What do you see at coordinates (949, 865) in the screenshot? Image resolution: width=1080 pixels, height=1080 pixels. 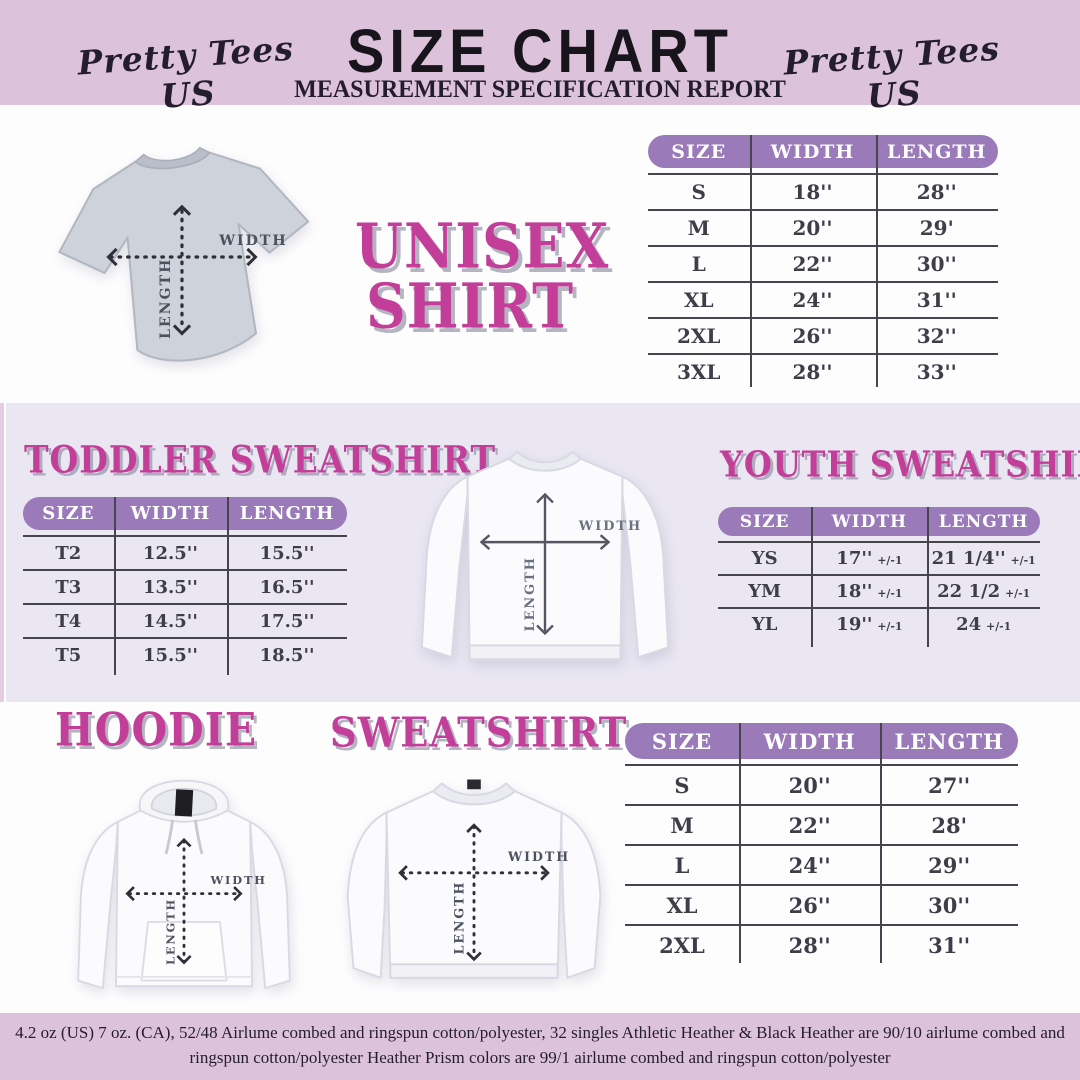 I see `table-cell: 29''` at bounding box center [949, 865].